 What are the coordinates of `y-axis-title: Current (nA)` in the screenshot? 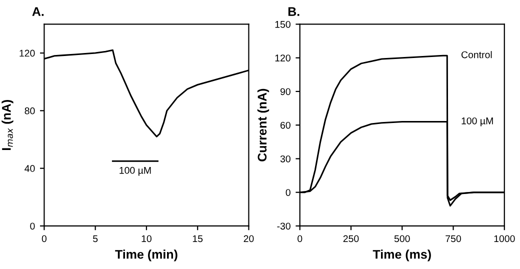 It's located at (263, 125).